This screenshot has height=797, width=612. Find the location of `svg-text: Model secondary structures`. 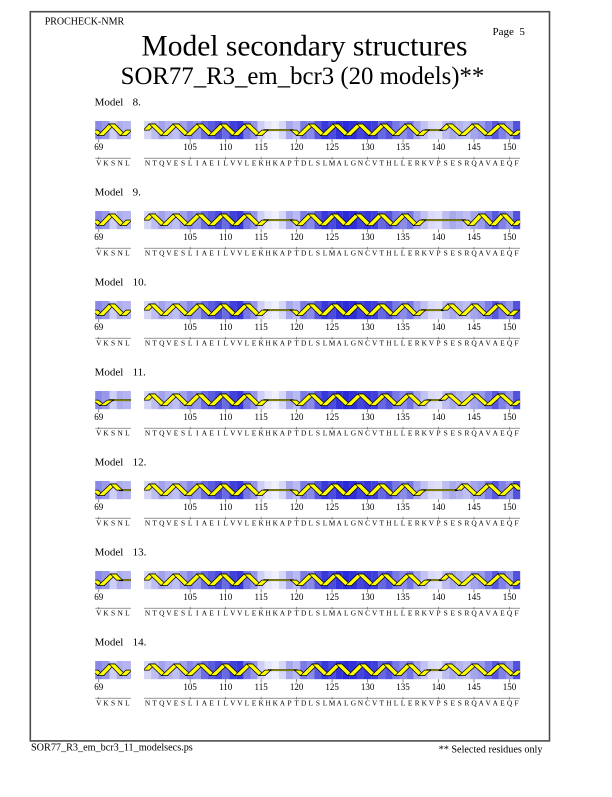

svg-text: Model secondary structures is located at coordinates (304, 47).